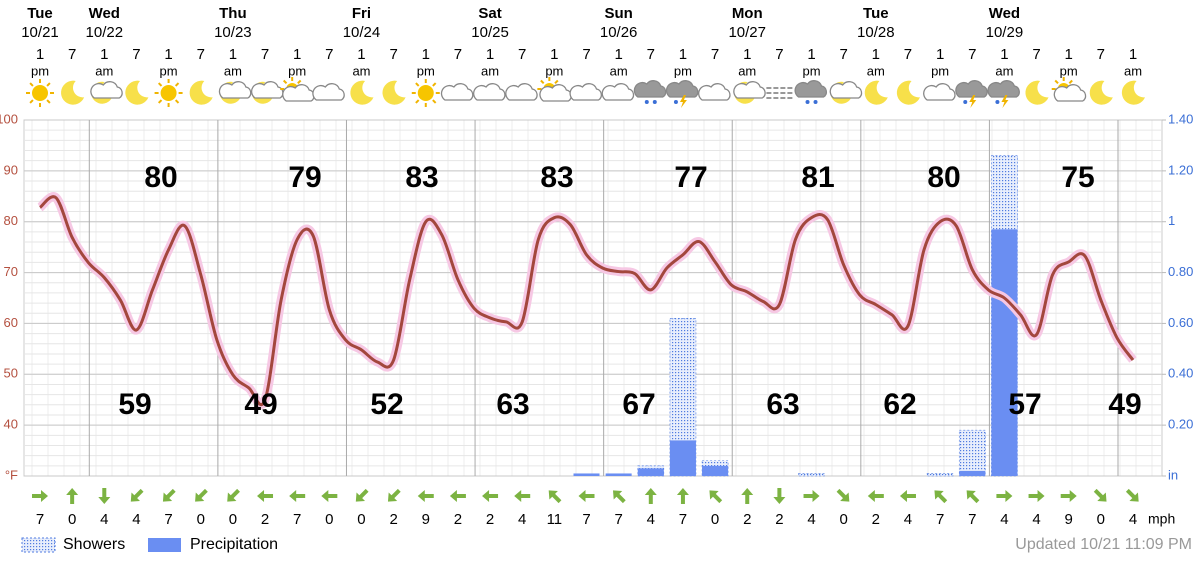 The height and width of the screenshot is (563, 1204). Describe the element at coordinates (386, 404) in the screenshot. I see `low-temp: 52` at that location.